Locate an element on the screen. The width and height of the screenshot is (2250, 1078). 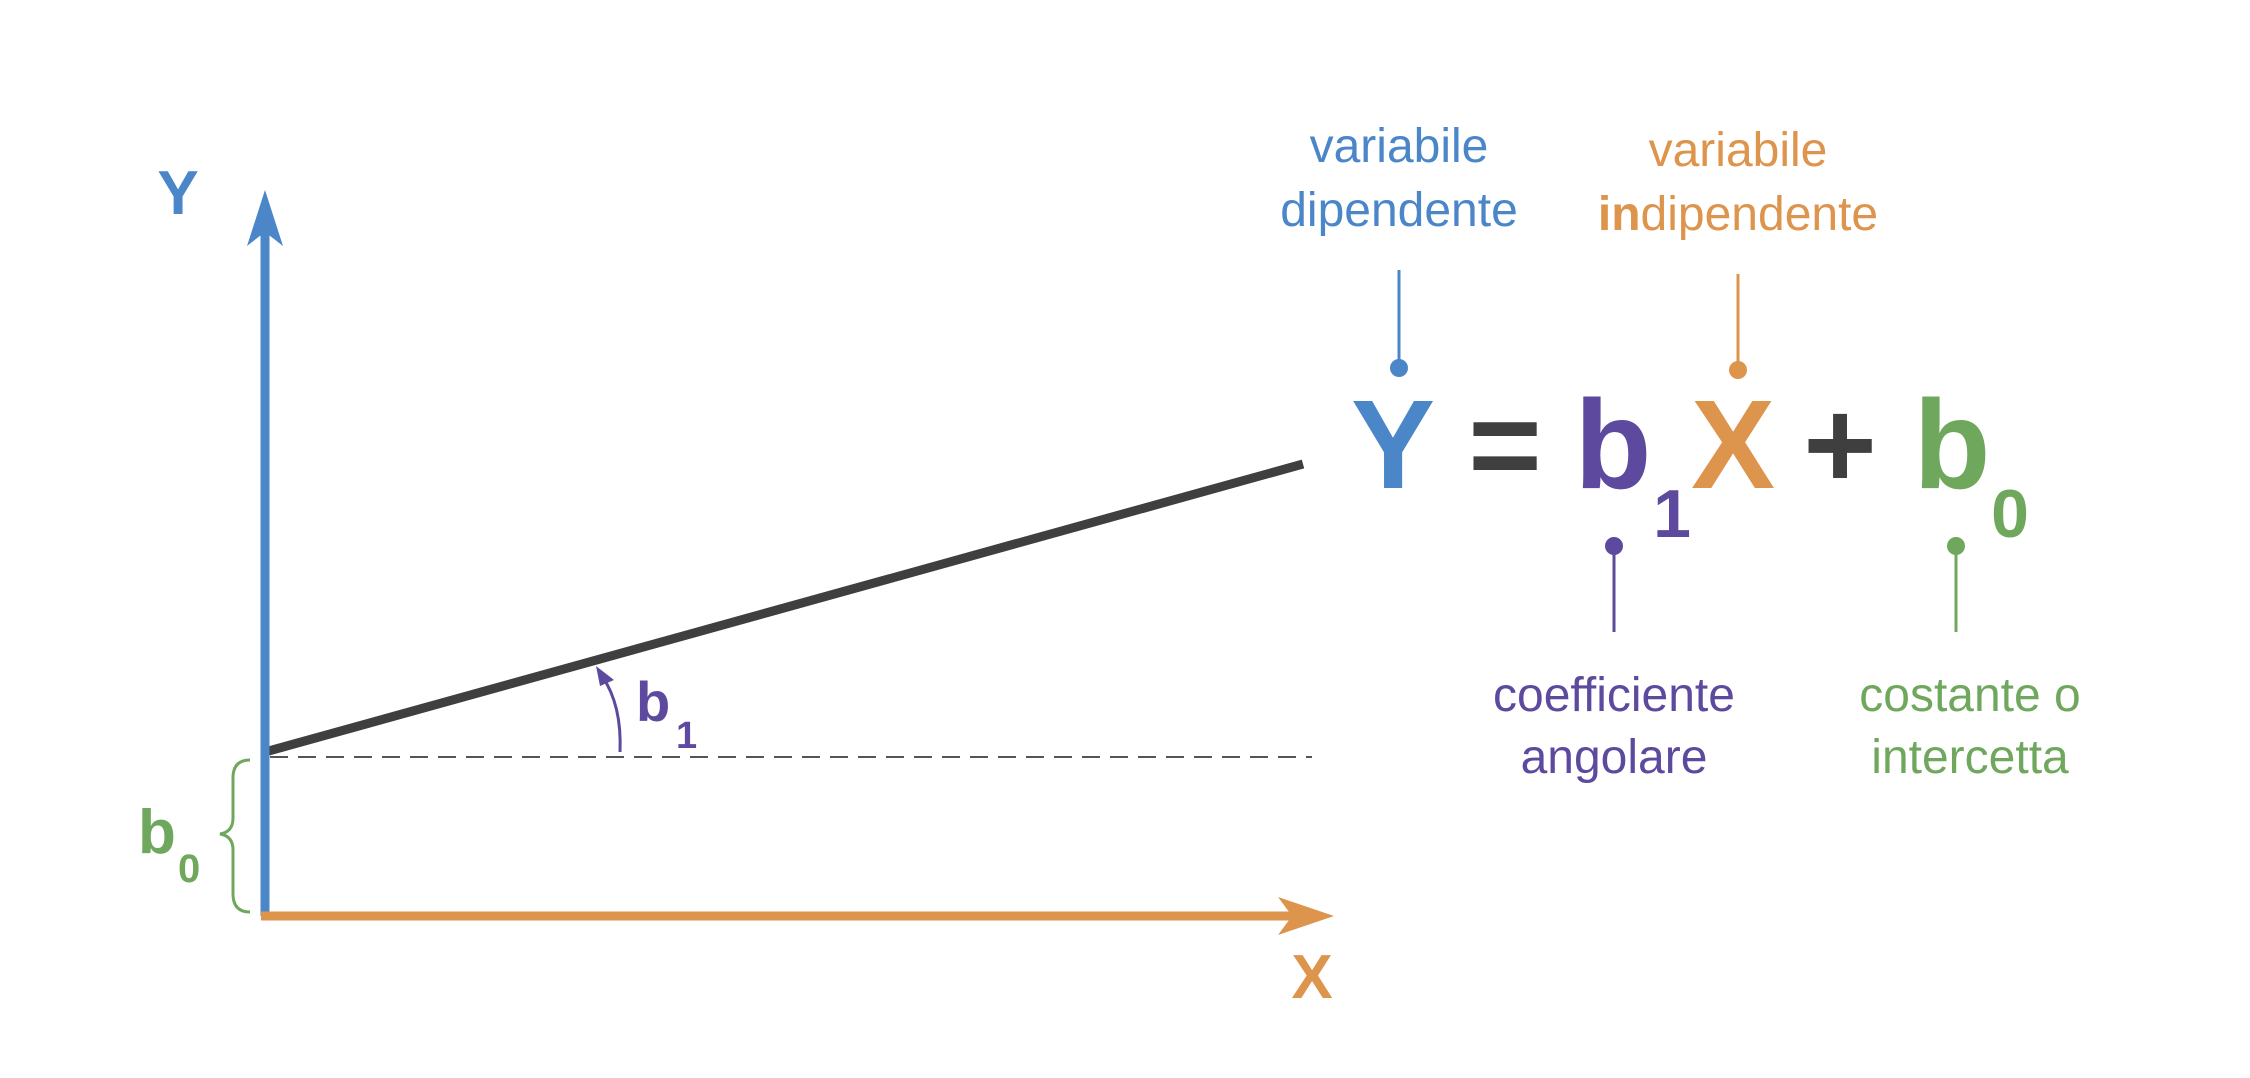
slope-label-line2: angolare is located at coordinates (1614, 757).